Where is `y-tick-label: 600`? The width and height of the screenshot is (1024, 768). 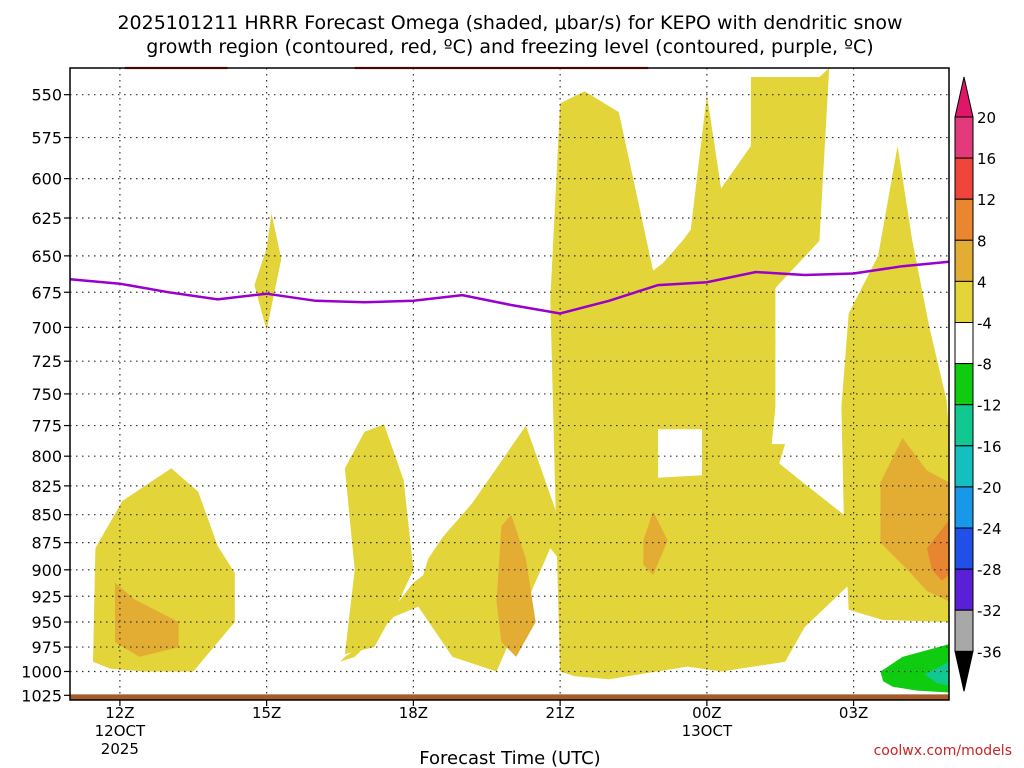
y-tick-label: 600 is located at coordinates (46, 179).